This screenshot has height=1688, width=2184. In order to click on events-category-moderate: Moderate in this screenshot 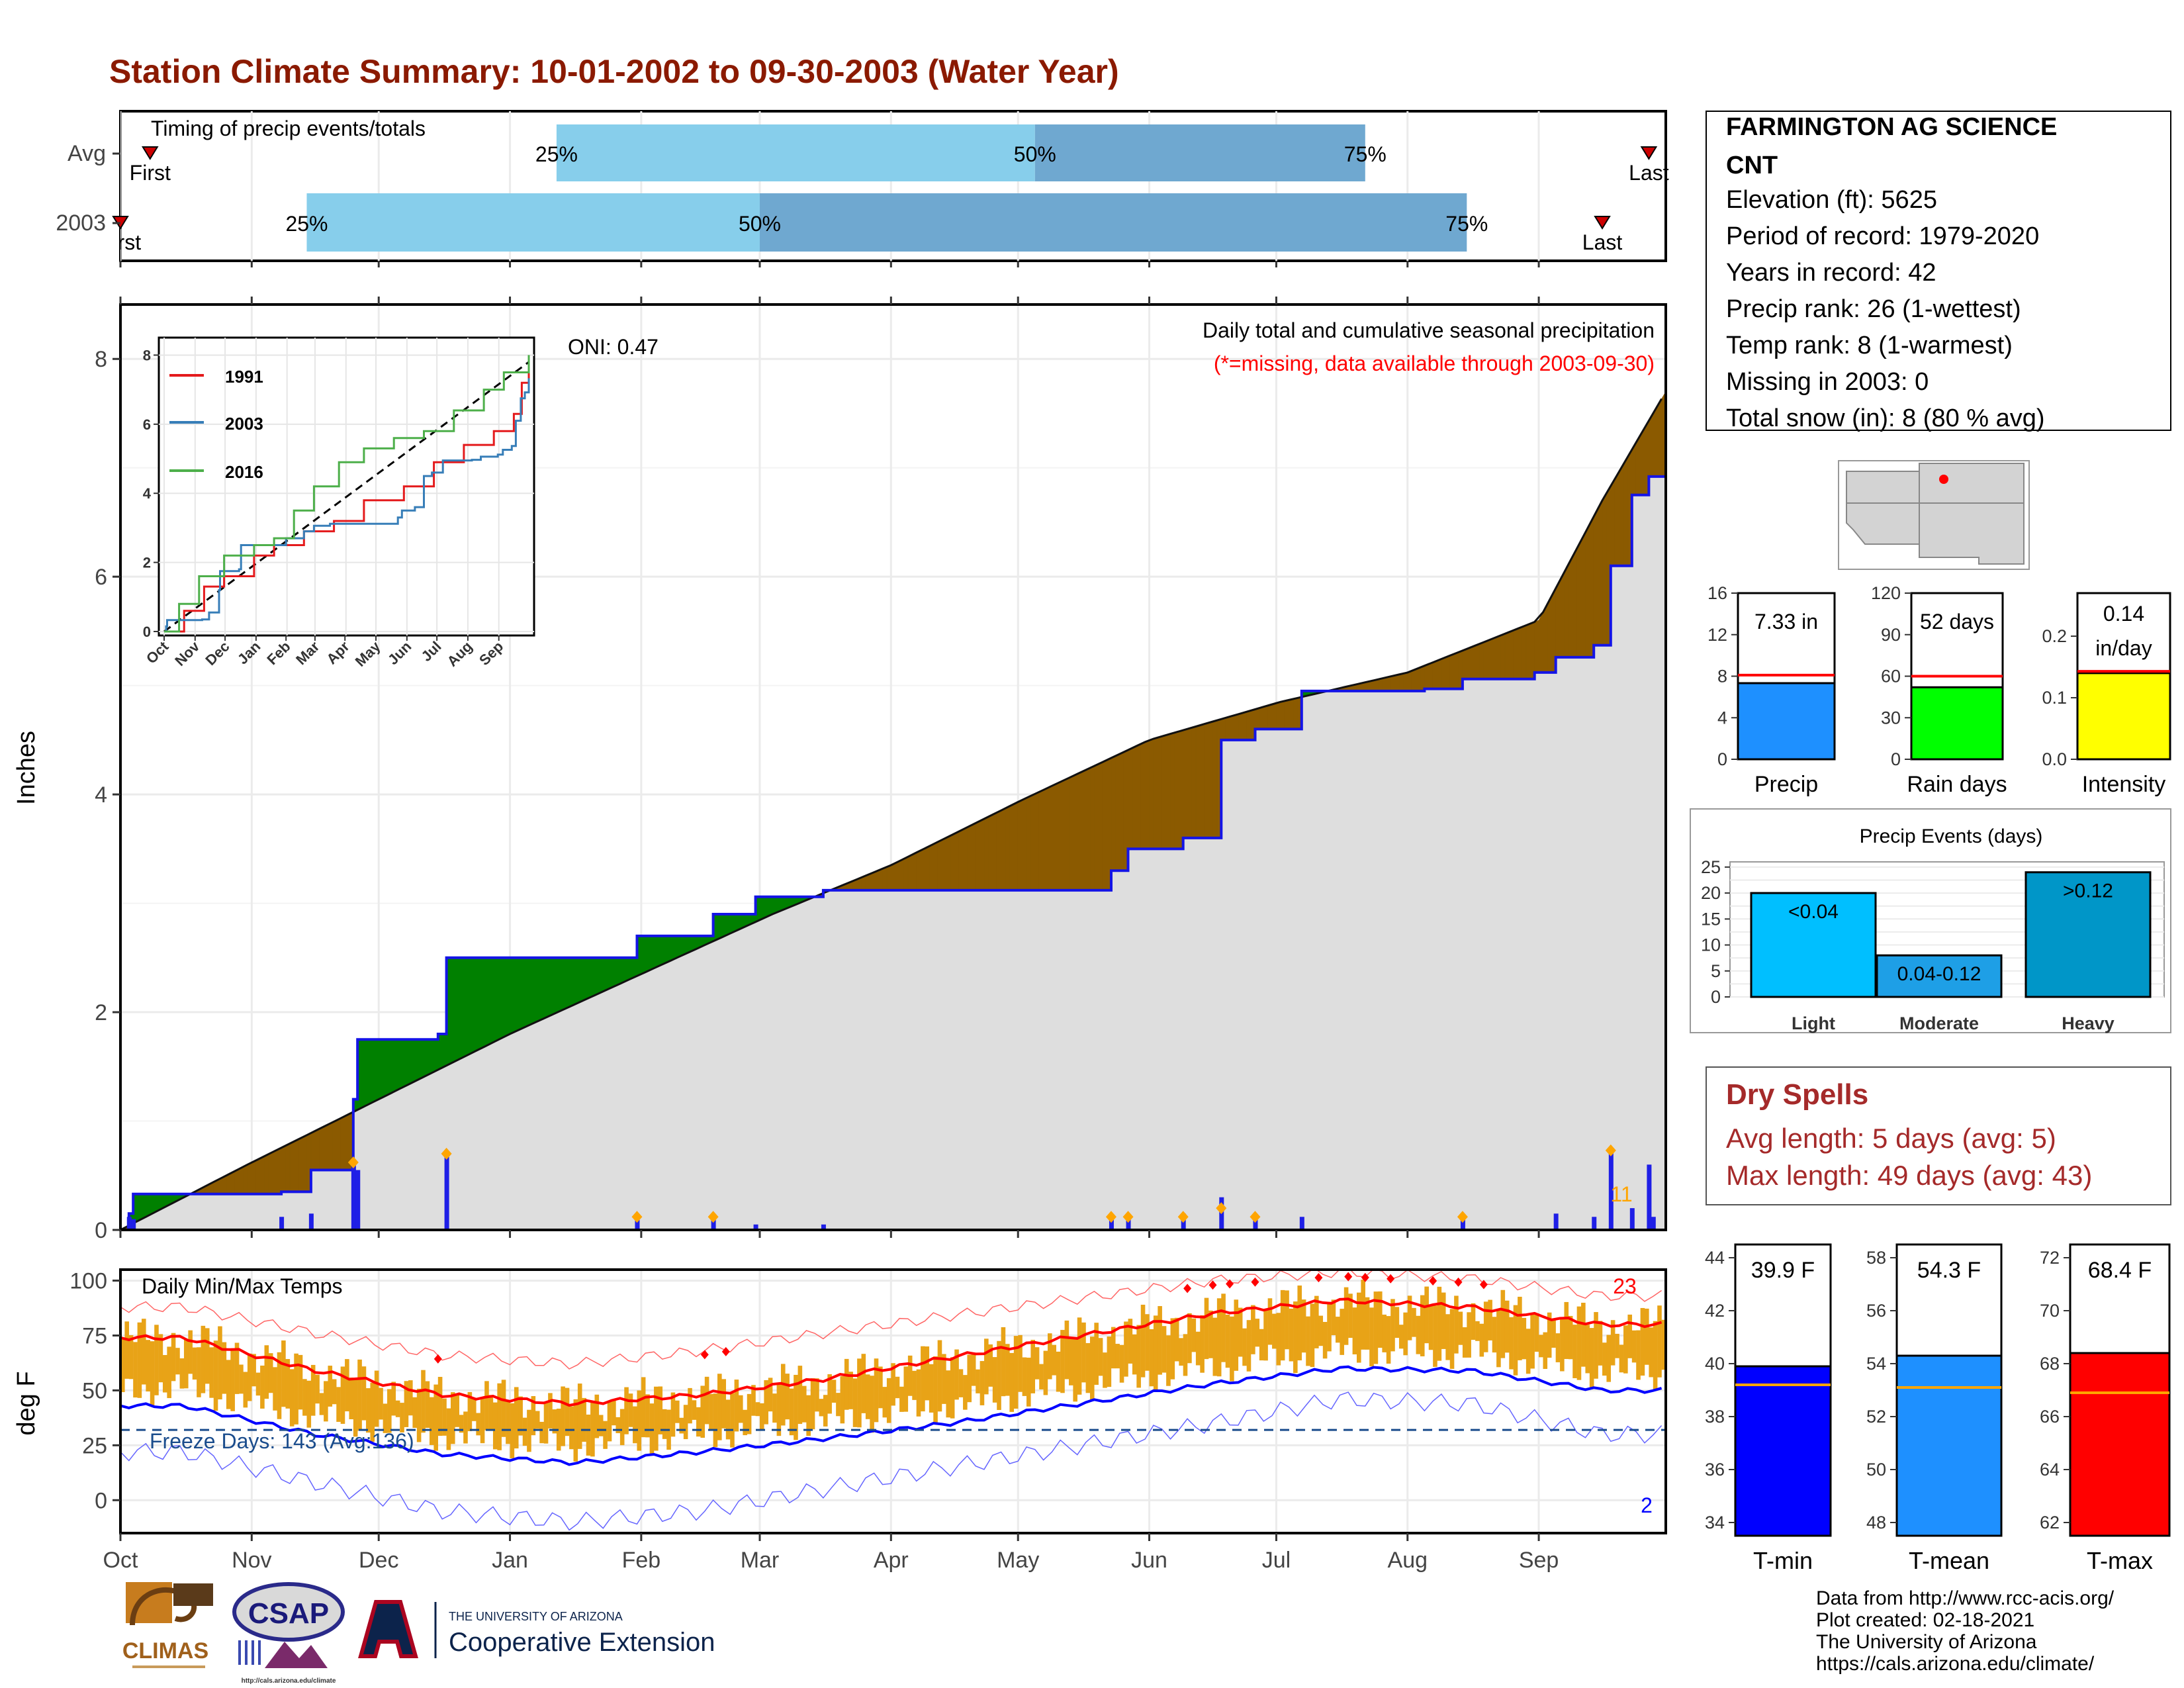, I will do `click(1939, 1023)`.